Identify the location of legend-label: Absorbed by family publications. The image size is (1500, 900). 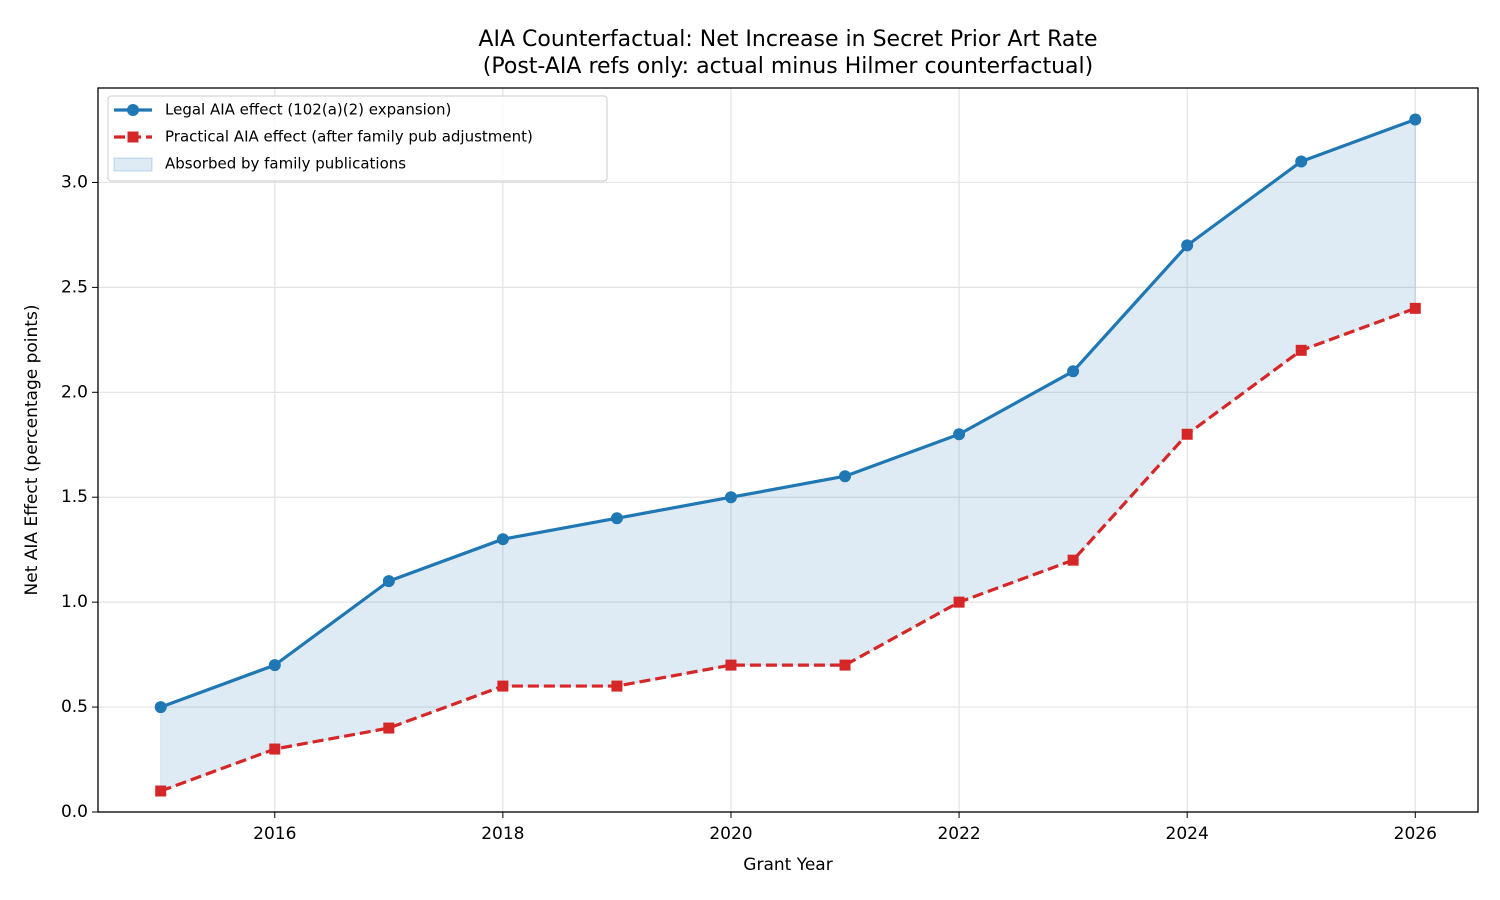
(285, 164).